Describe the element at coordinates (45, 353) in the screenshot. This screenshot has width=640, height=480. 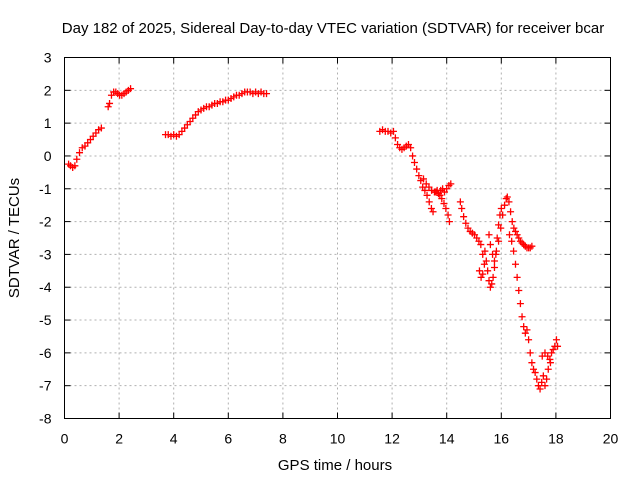
I see `y-tick-label: -6` at that location.